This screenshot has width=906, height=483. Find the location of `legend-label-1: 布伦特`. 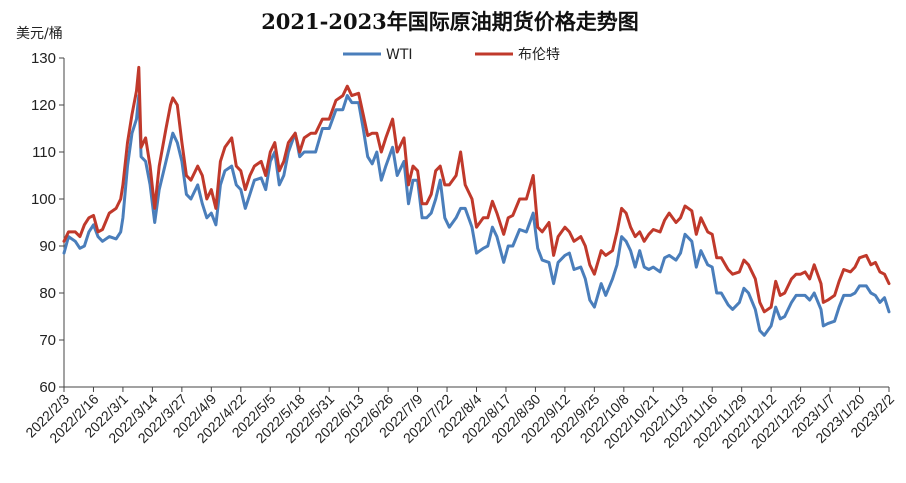

legend-label-1: 布伦特 is located at coordinates (539, 55).